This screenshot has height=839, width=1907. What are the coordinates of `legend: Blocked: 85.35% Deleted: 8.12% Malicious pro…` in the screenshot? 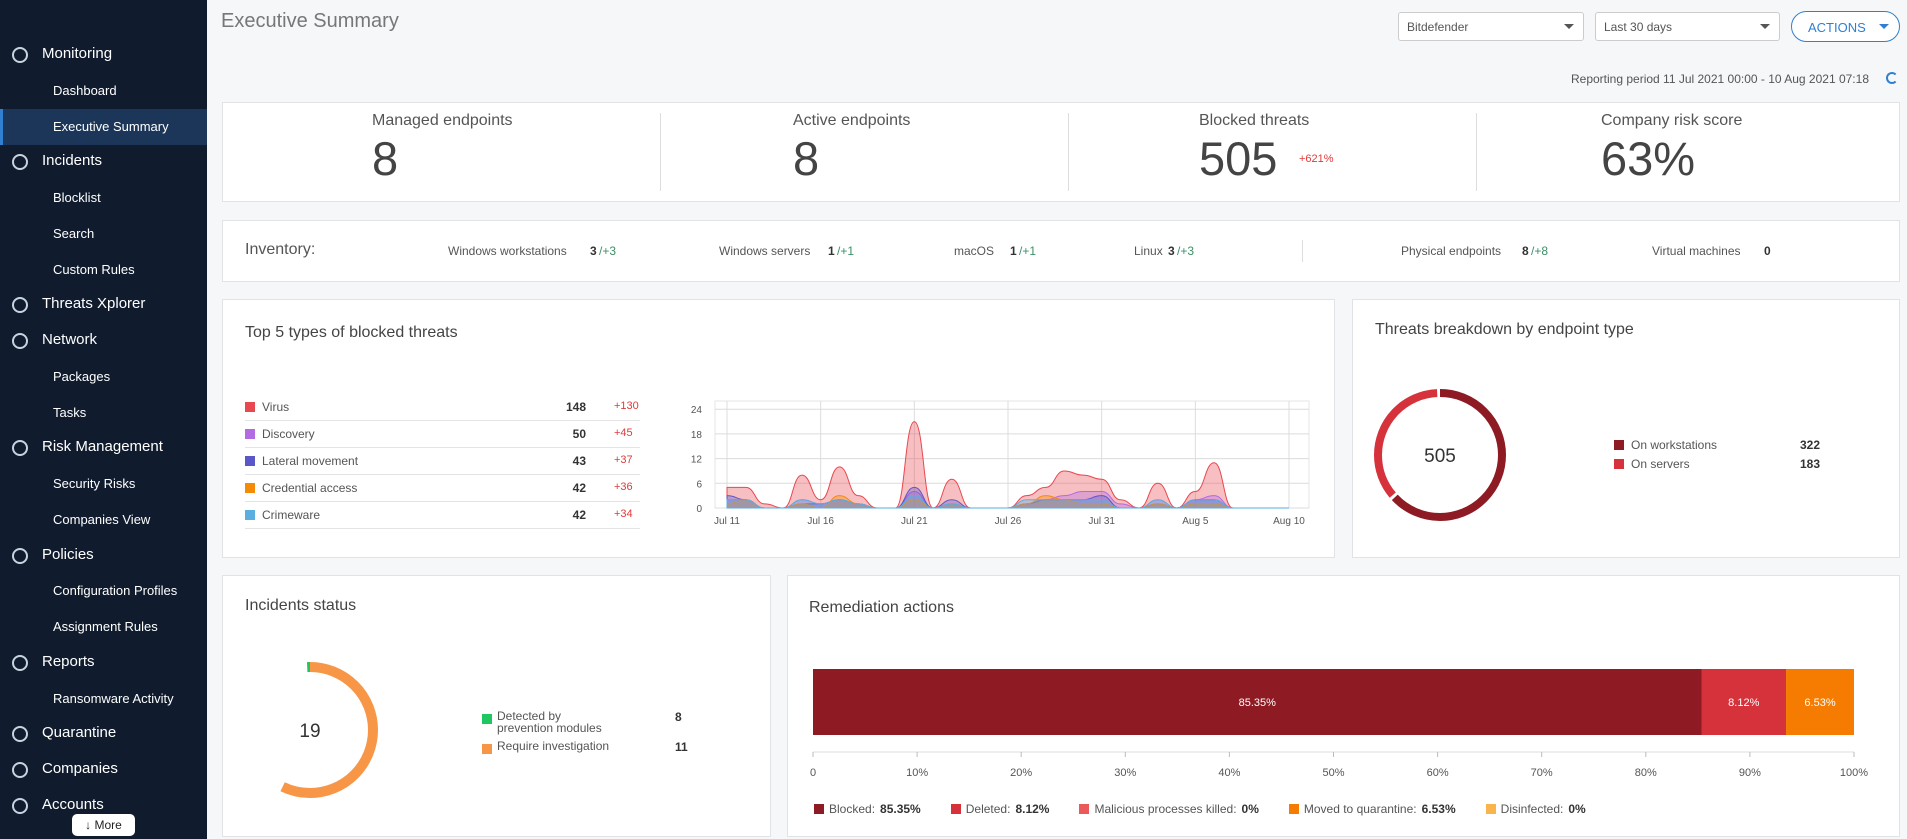 It's located at (1200, 809).